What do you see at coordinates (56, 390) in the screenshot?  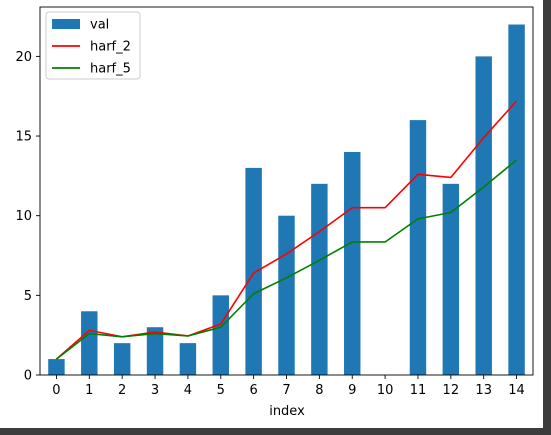 I see `x-tick-label: 0` at bounding box center [56, 390].